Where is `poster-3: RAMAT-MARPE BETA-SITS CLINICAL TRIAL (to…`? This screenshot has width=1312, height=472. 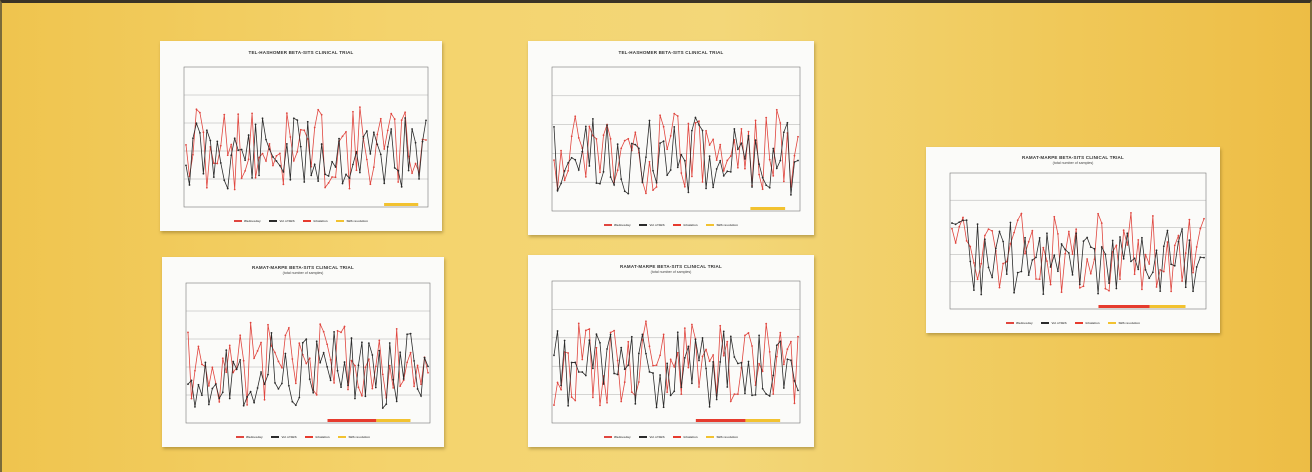
poster-3: RAMAT-MARPE BETA-SITS CLINICAL TRIAL (to… is located at coordinates (303, 352).